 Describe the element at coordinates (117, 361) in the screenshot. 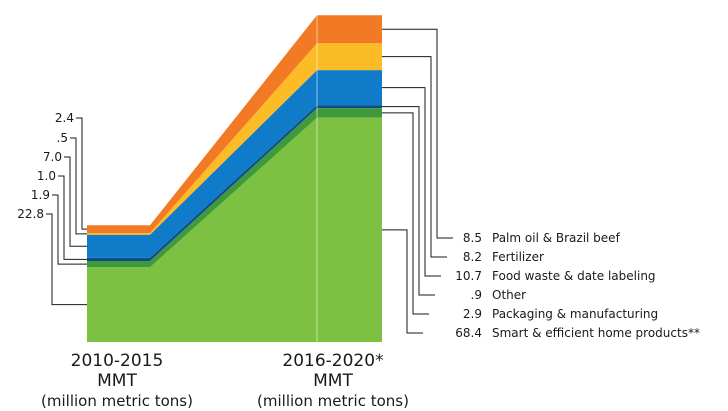

I see `x-category-label: 2010-2015` at that location.